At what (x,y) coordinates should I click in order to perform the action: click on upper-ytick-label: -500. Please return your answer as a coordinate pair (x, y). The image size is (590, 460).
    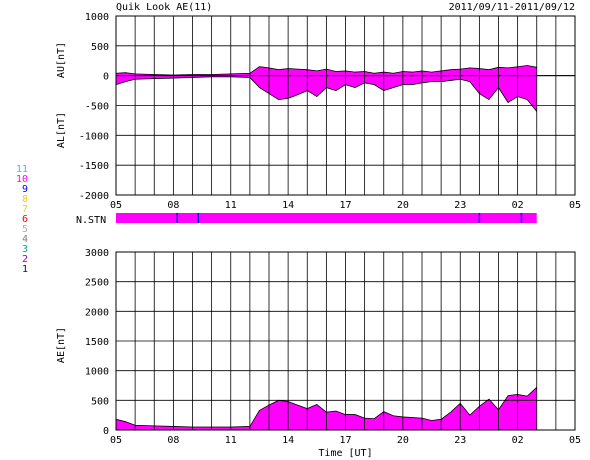
    Looking at the image, I should click on (97, 107).